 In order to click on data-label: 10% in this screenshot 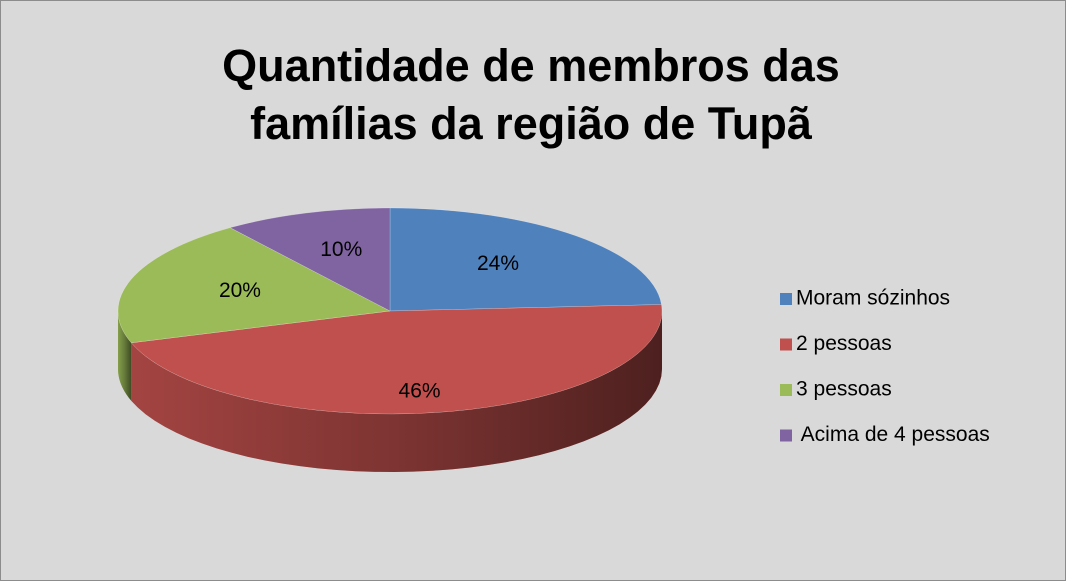, I will do `click(341, 249)`.